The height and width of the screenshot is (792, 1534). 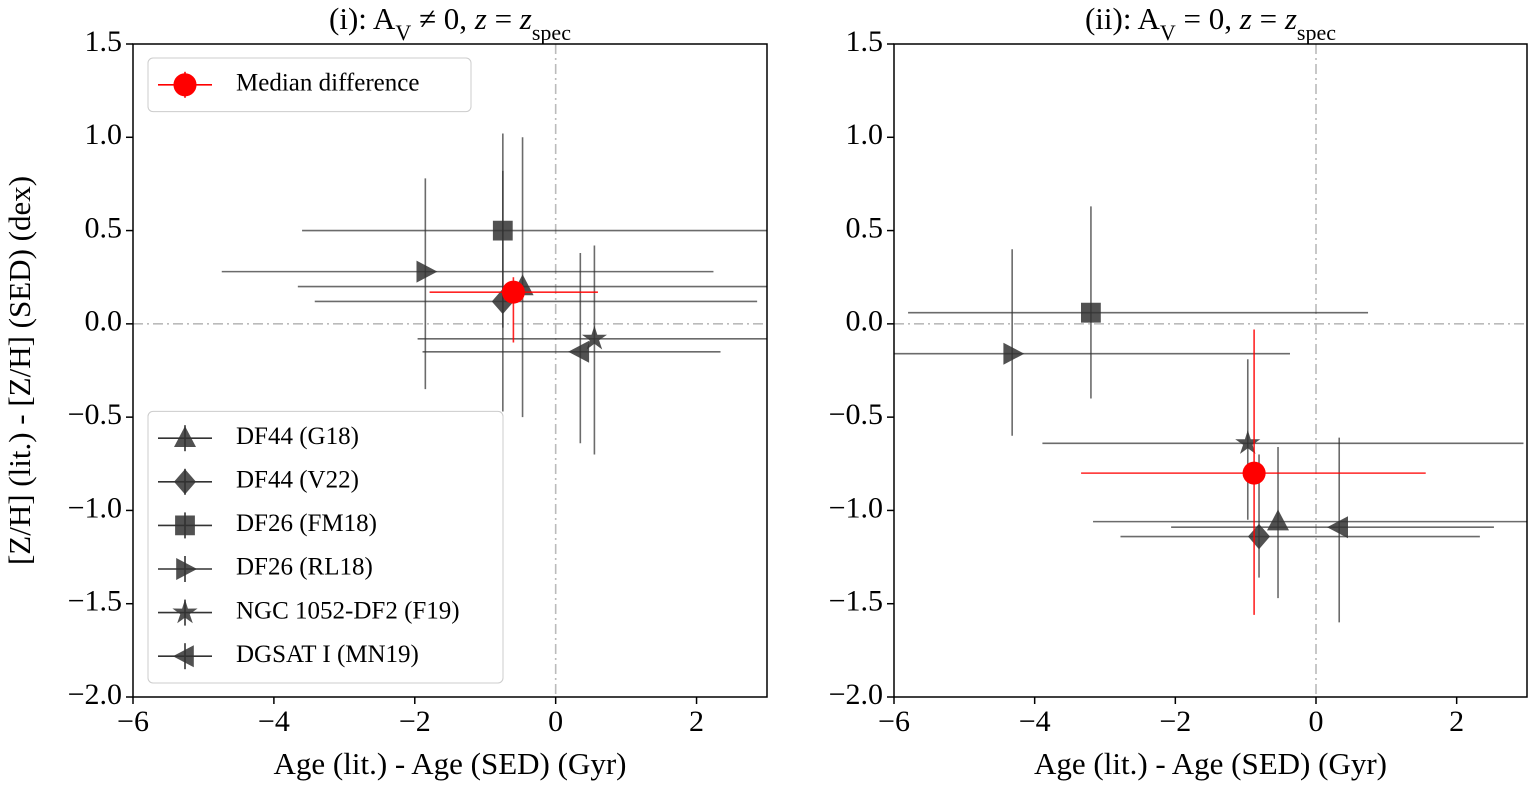 What do you see at coordinates (297, 436) in the screenshot?
I see `legend-label: DF44 (G18)` at bounding box center [297, 436].